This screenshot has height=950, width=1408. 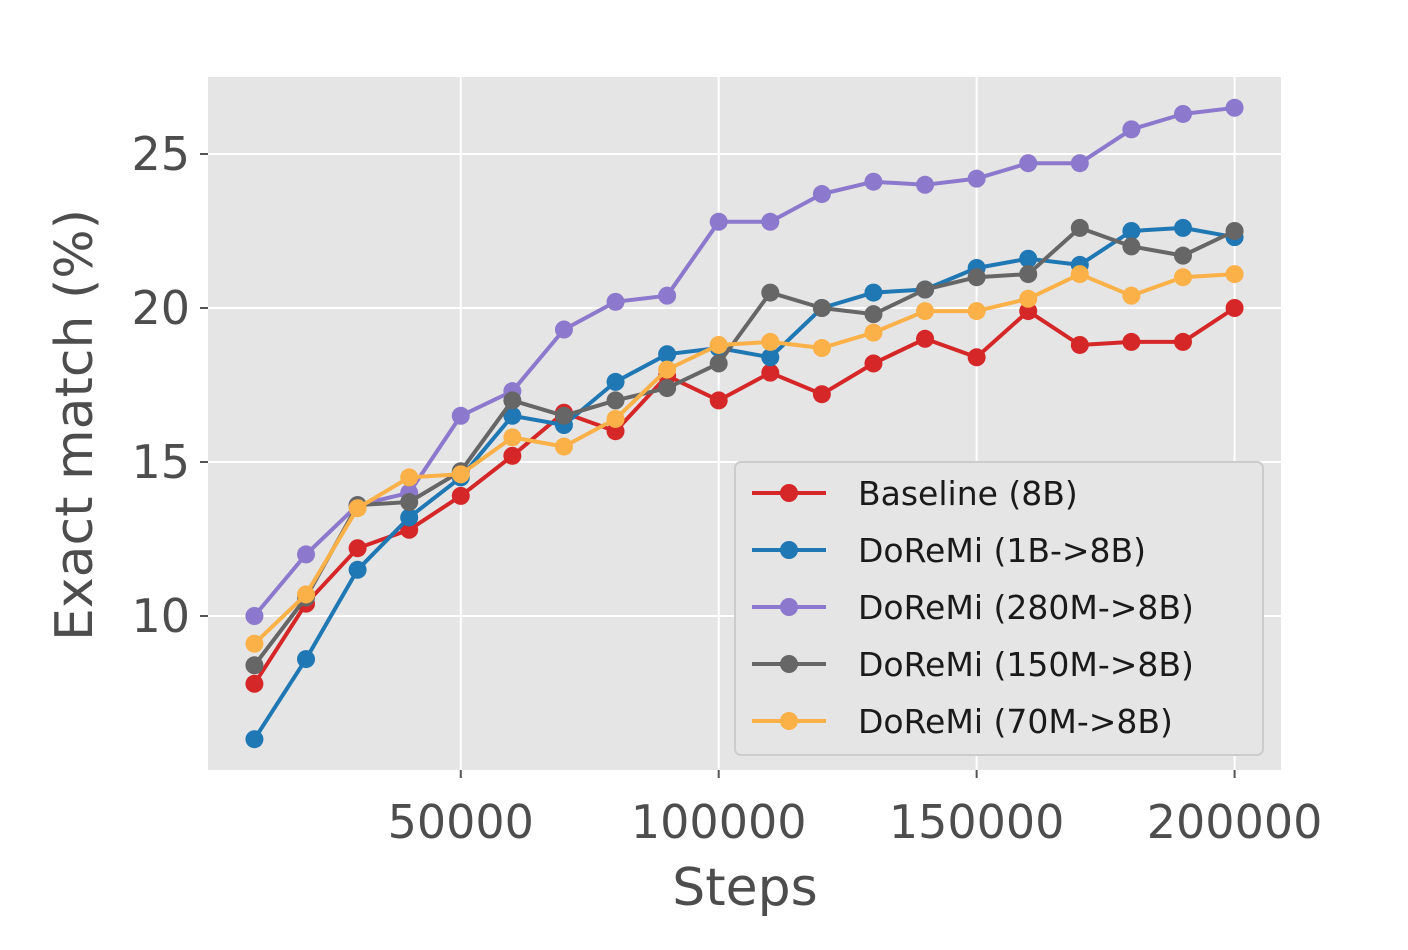 What do you see at coordinates (745, 888) in the screenshot?
I see `x-axis-label: Steps` at bounding box center [745, 888].